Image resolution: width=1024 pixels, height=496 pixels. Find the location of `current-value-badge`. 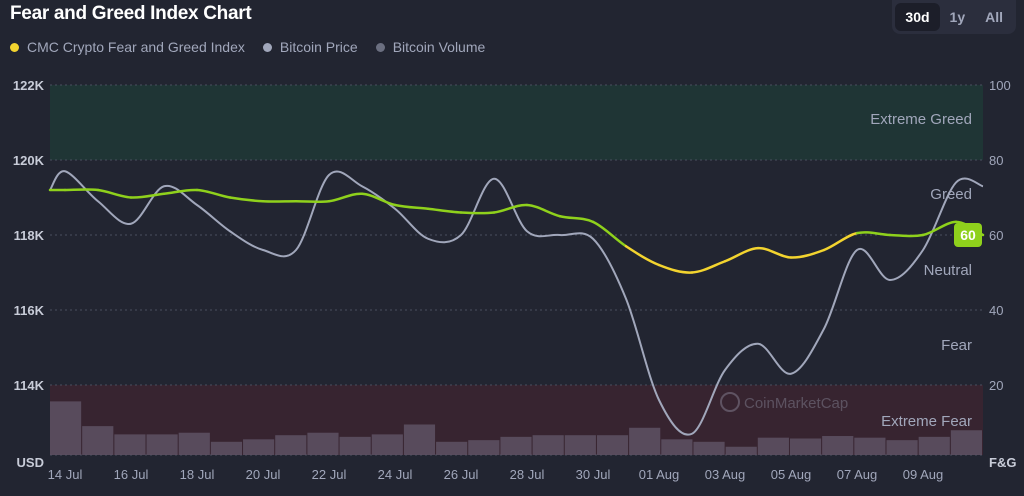

current-value-badge is located at coordinates (968, 235).